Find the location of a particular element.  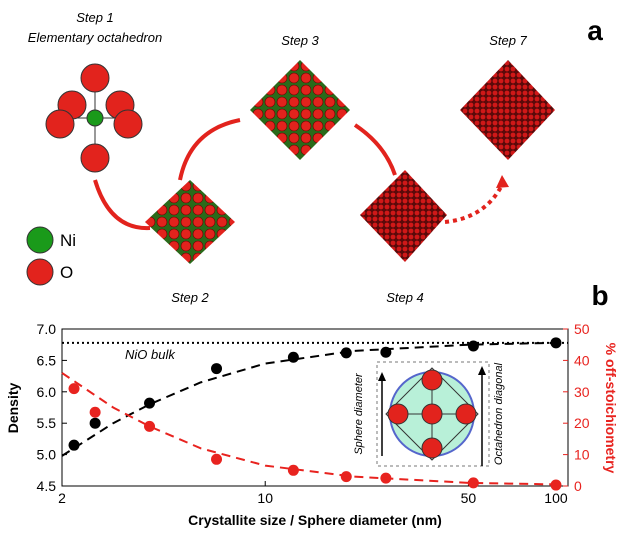

inset: Sphere diameter Octahedron diagonal is located at coordinates (429, 414).